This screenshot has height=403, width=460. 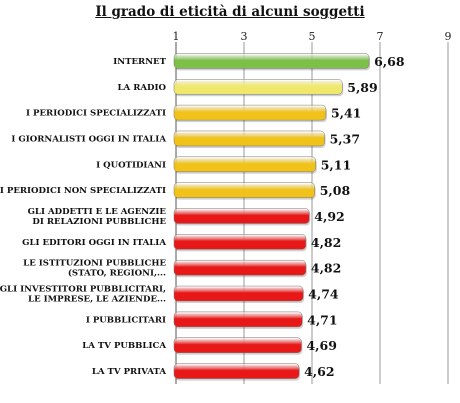 What do you see at coordinates (329, 216) in the screenshot?
I see `data-label: 4,92` at bounding box center [329, 216].